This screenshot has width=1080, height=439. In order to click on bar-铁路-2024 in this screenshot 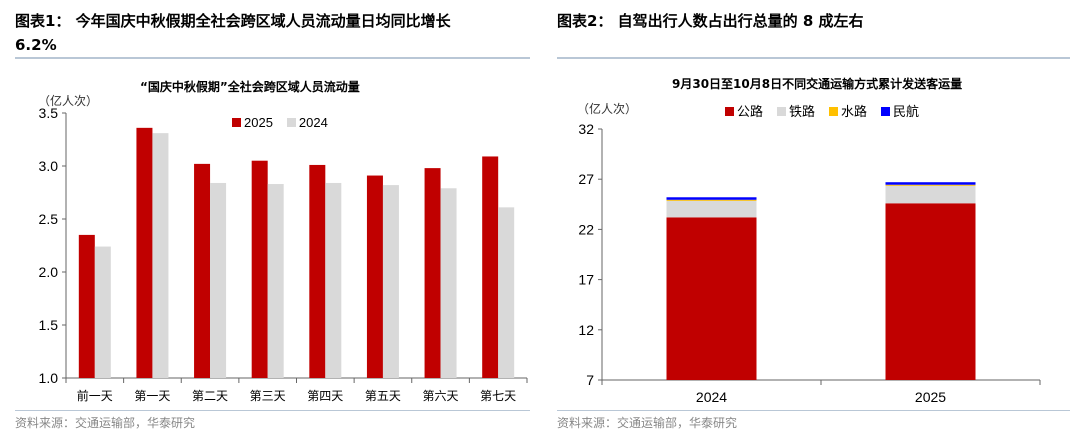, I will do `click(711, 209)`.